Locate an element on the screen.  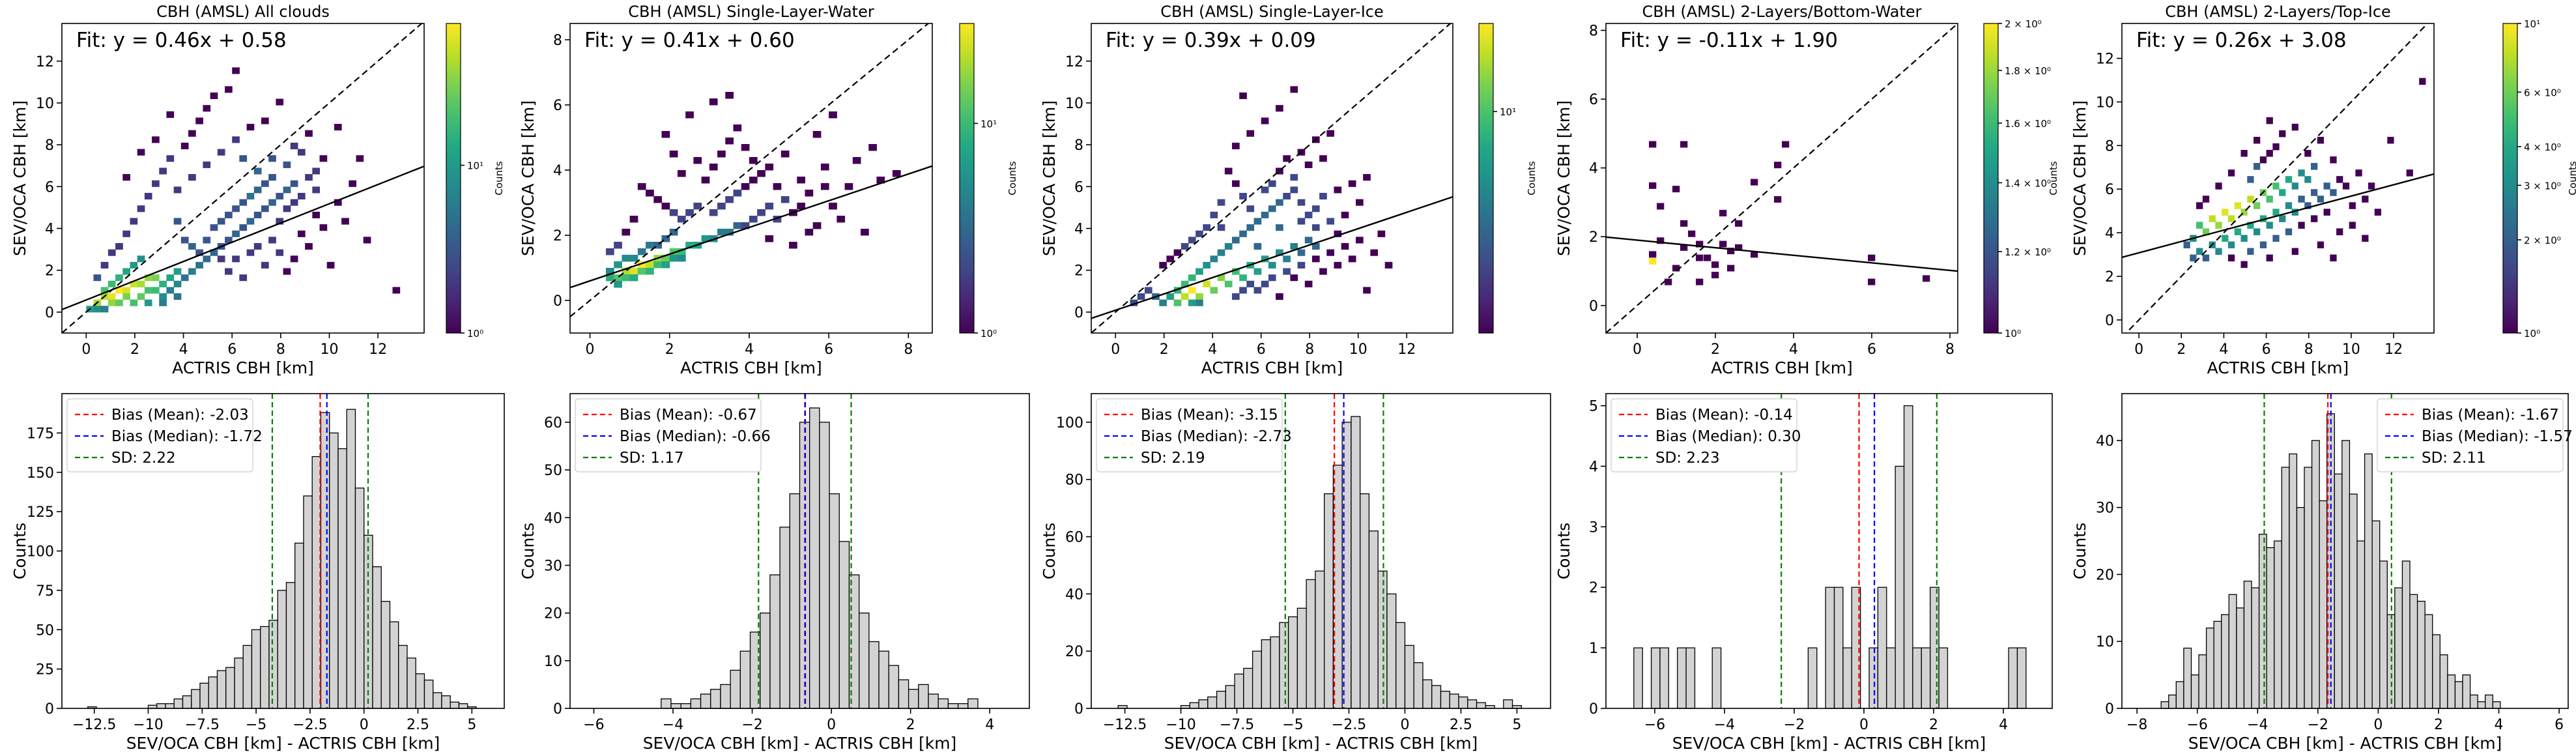
y-tick-label: 175 is located at coordinates (40, 434).